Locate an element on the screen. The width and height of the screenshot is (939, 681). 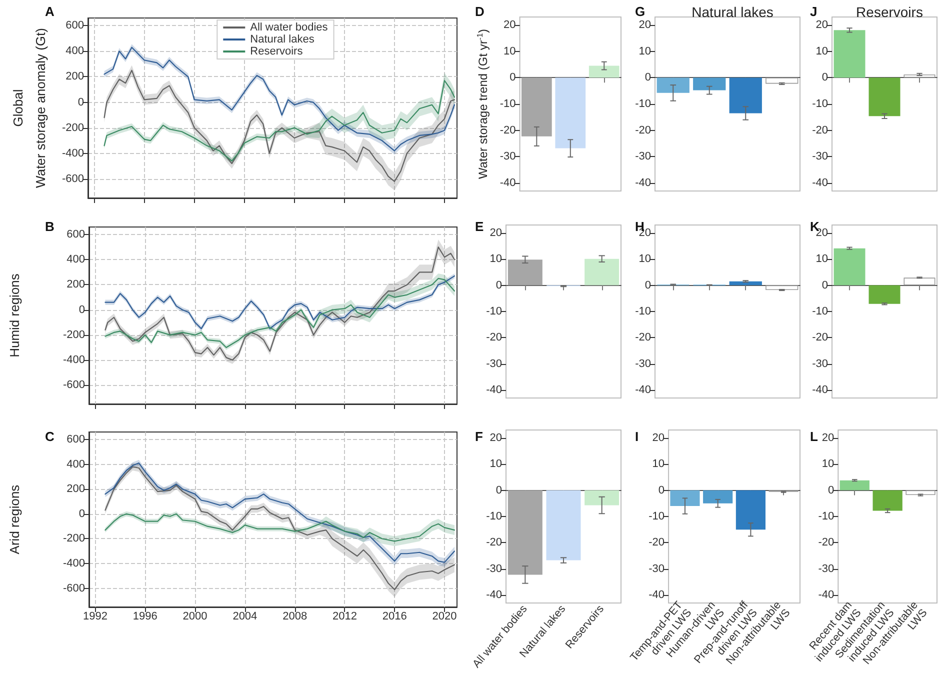
chart-subtitle: Natural lakes is located at coordinates (733, 12).